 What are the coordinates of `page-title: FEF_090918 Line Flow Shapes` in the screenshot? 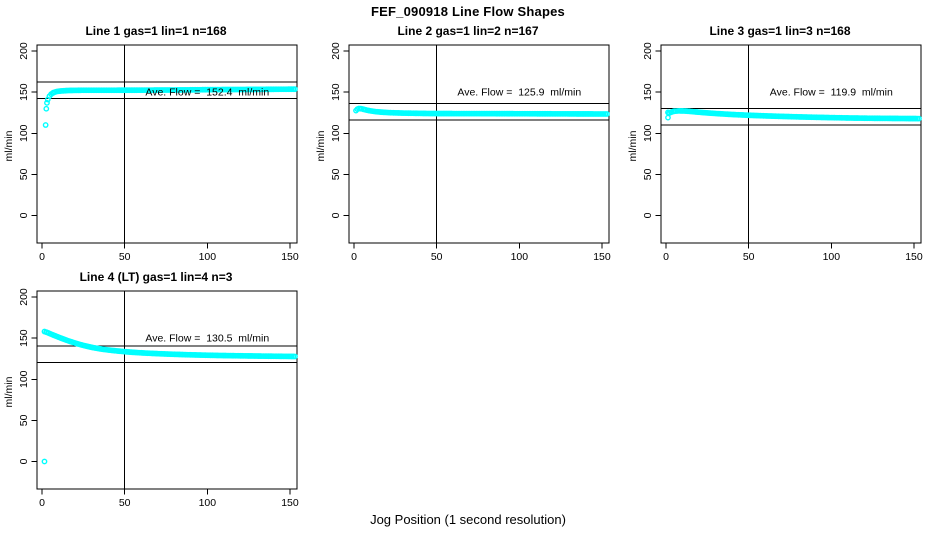 It's located at (468, 11).